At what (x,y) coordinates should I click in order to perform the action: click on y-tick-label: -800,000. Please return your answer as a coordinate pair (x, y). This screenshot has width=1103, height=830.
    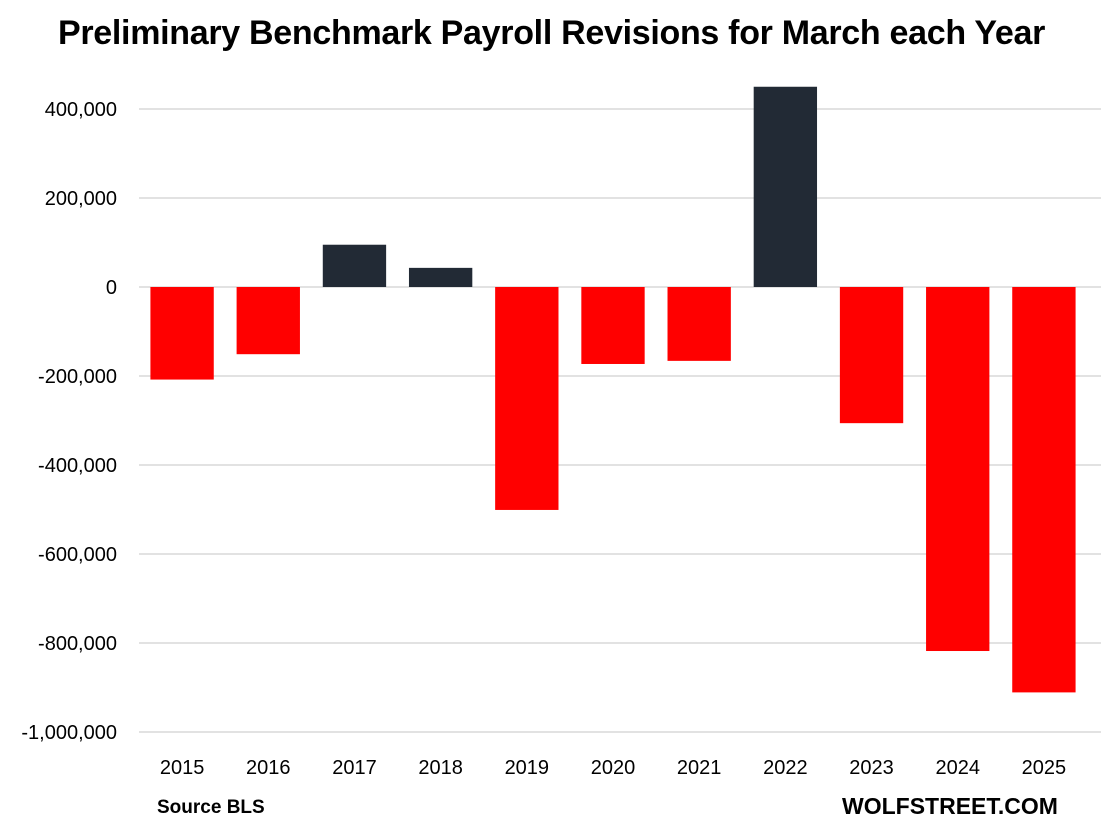
    Looking at the image, I should click on (77, 644).